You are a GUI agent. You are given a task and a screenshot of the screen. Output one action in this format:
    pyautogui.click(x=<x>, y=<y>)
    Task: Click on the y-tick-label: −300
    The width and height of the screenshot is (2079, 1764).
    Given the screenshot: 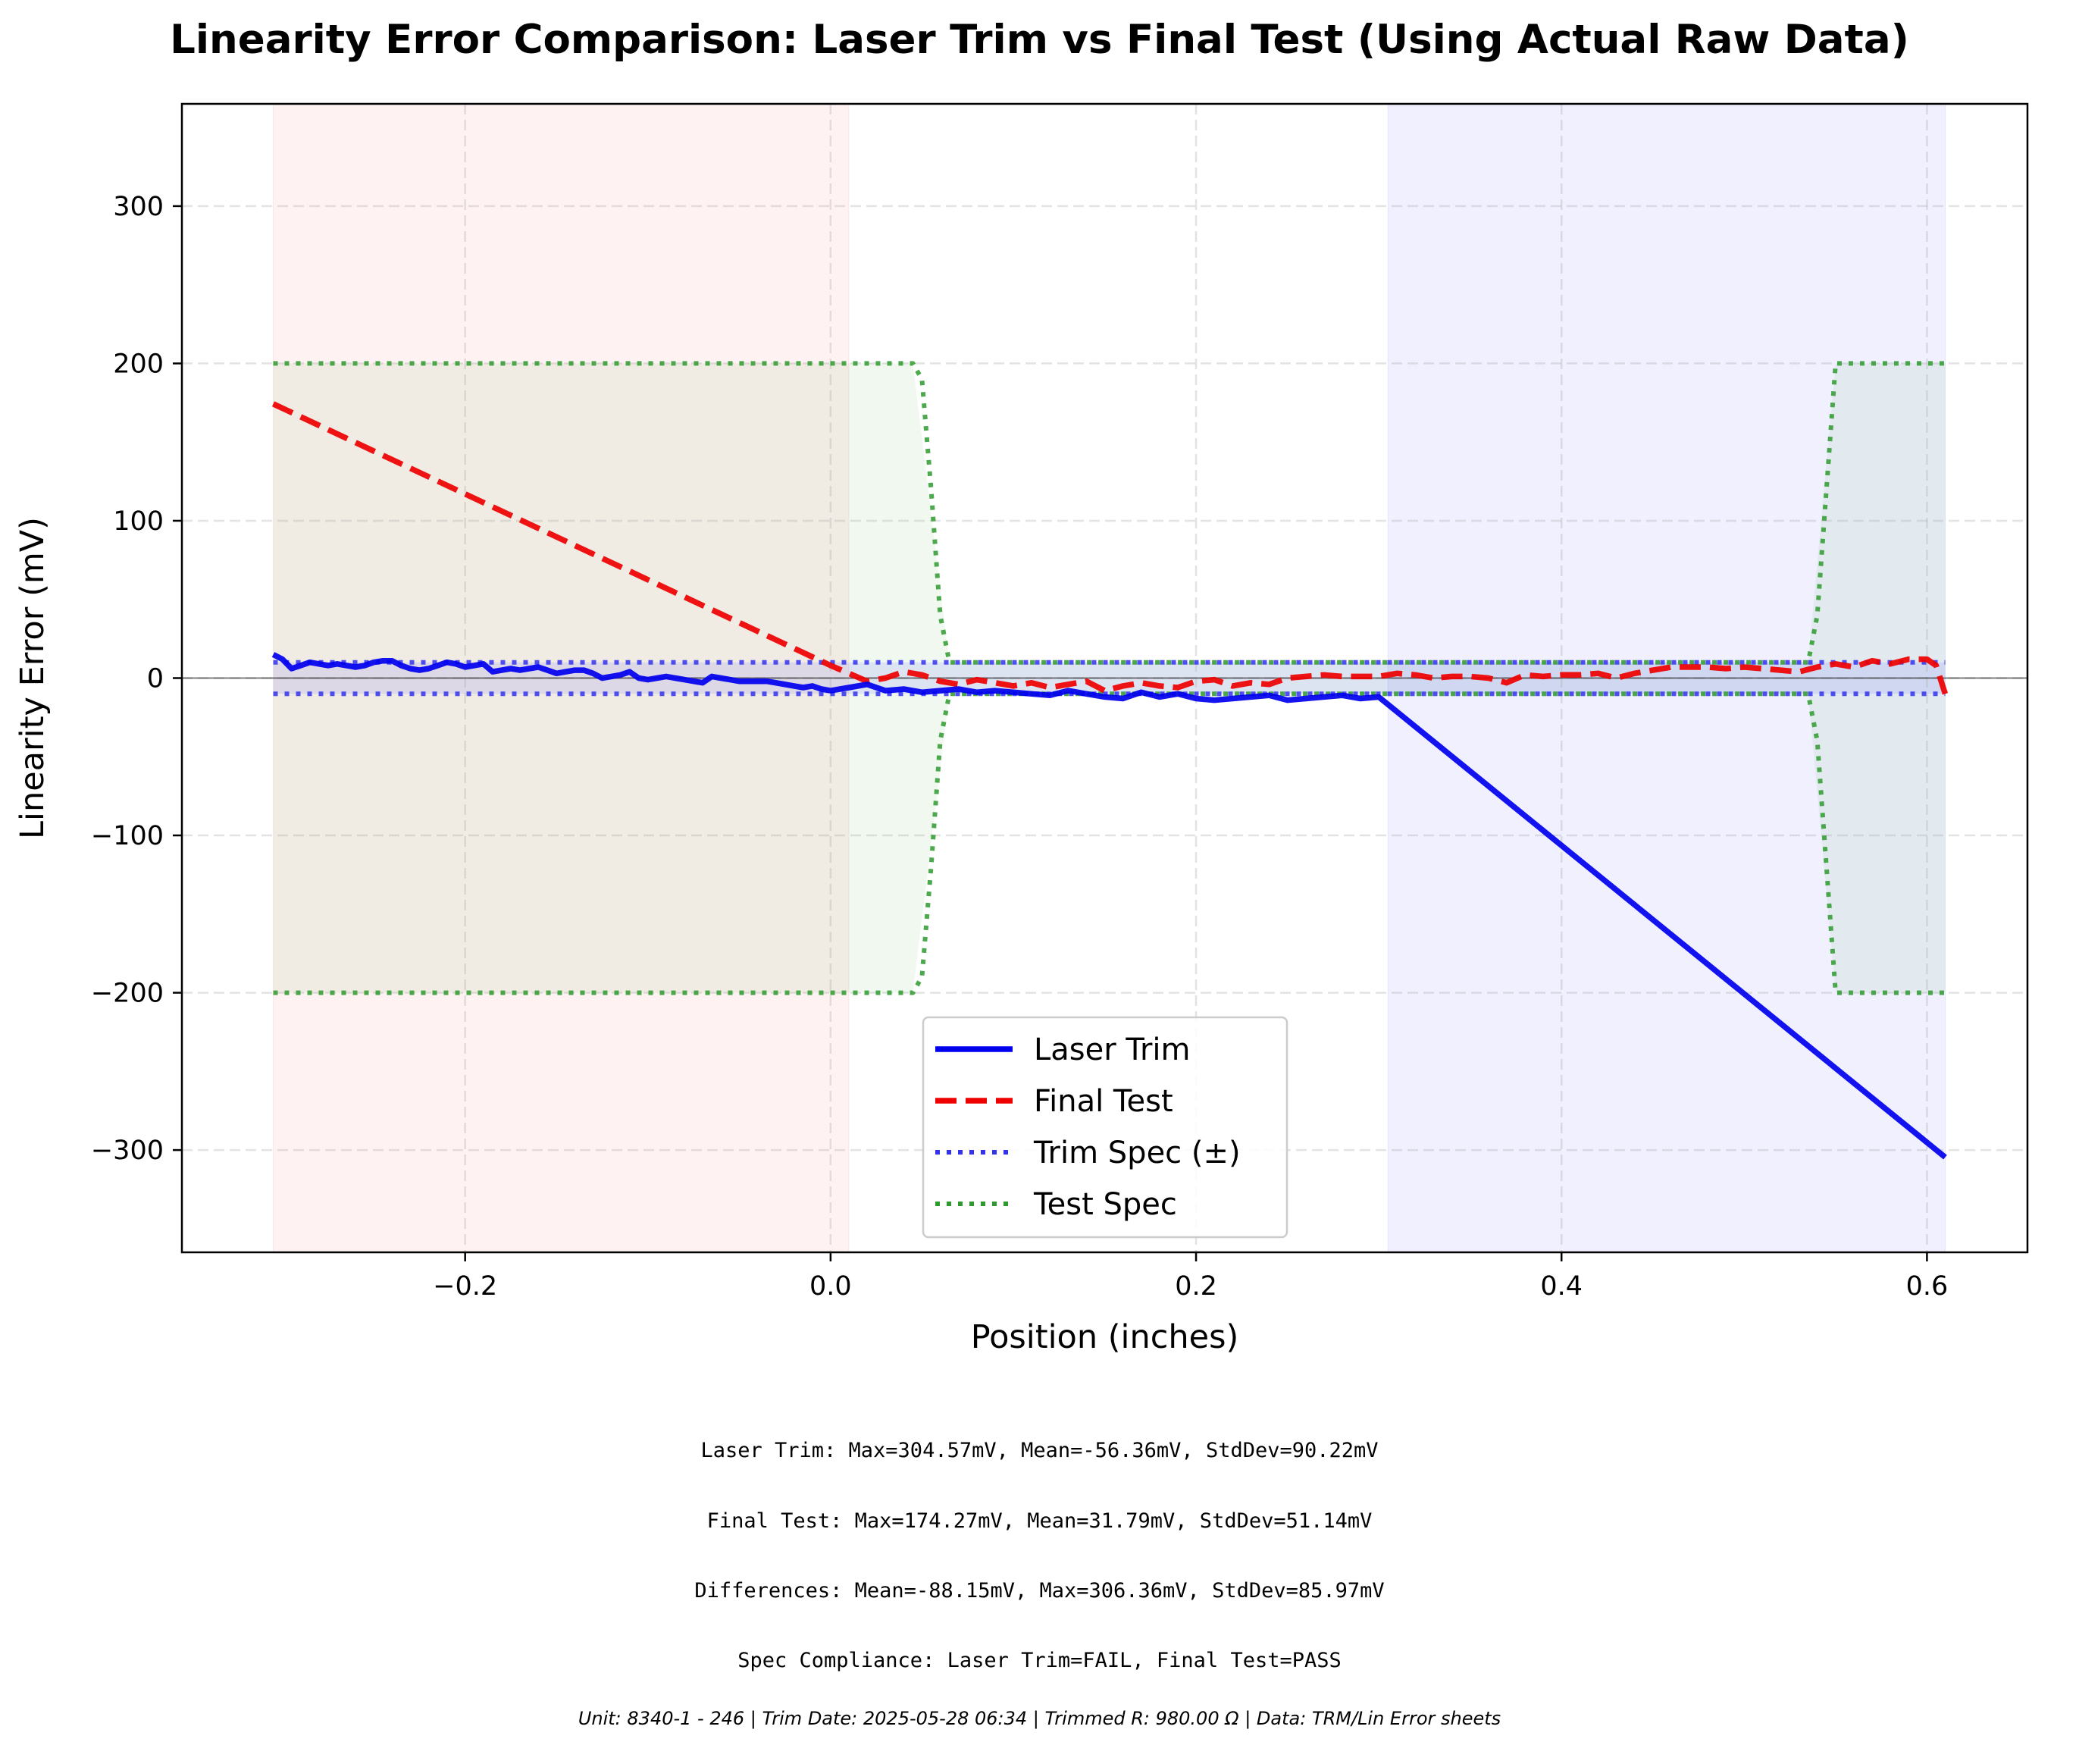 What is the action you would take?
    pyautogui.click(x=127, y=1151)
    